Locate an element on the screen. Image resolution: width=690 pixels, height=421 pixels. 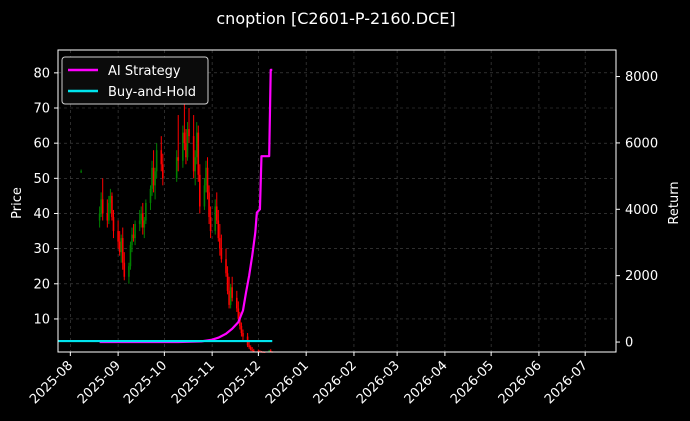
legend-box is located at coordinates (135, 80).